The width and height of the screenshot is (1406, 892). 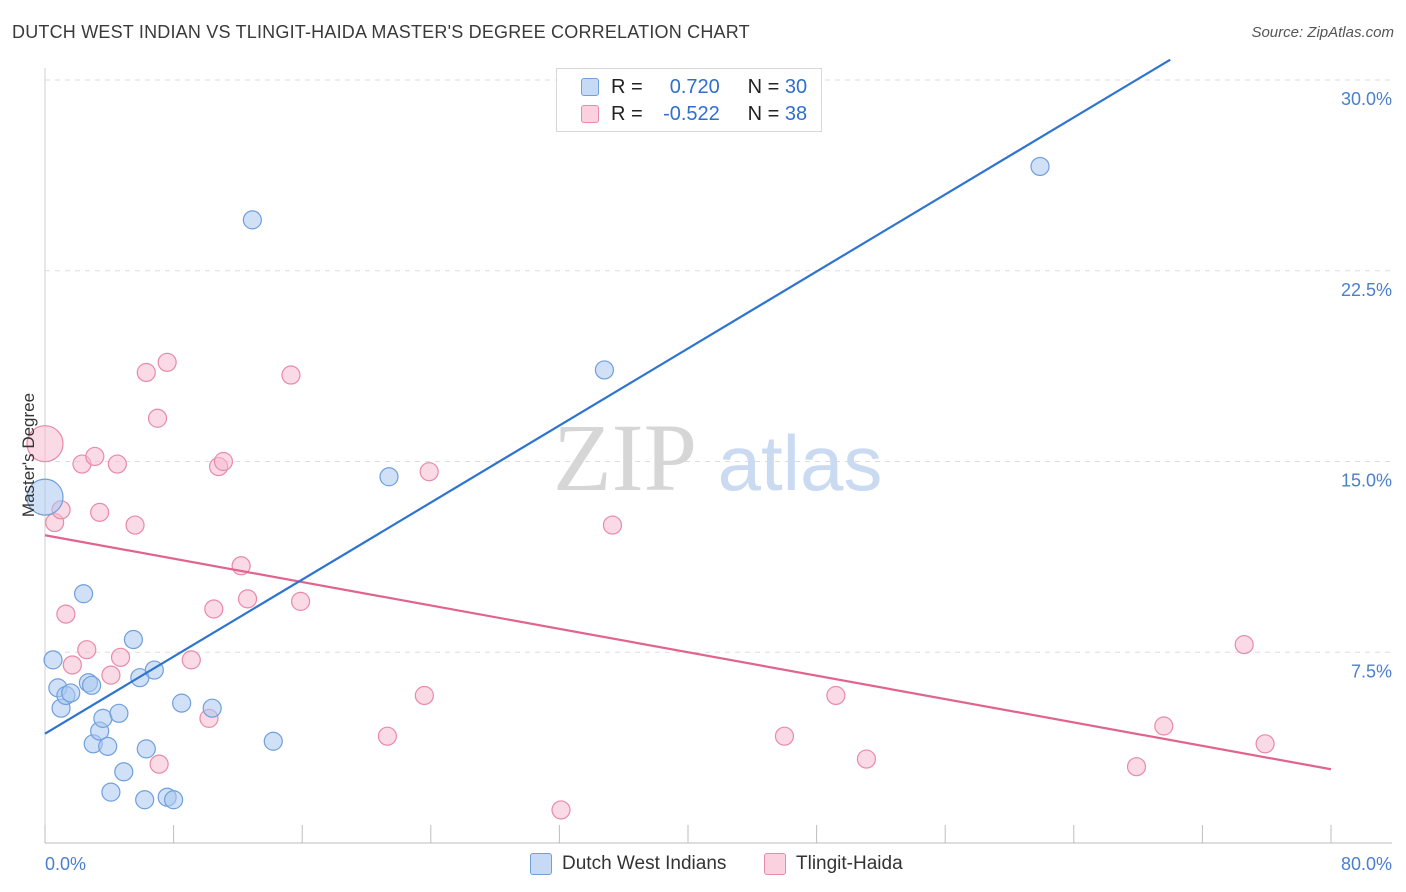 What do you see at coordinates (65, 864) in the screenshot?
I see `x-tick-label: 0.0%` at bounding box center [65, 864].